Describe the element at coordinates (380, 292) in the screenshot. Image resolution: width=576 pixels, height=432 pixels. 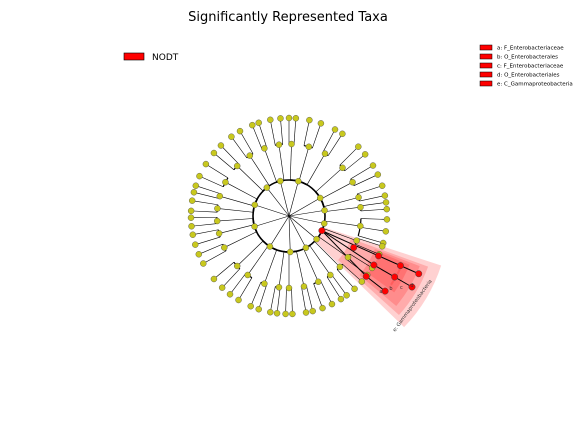
I see `clade-letter-a: a` at that location.